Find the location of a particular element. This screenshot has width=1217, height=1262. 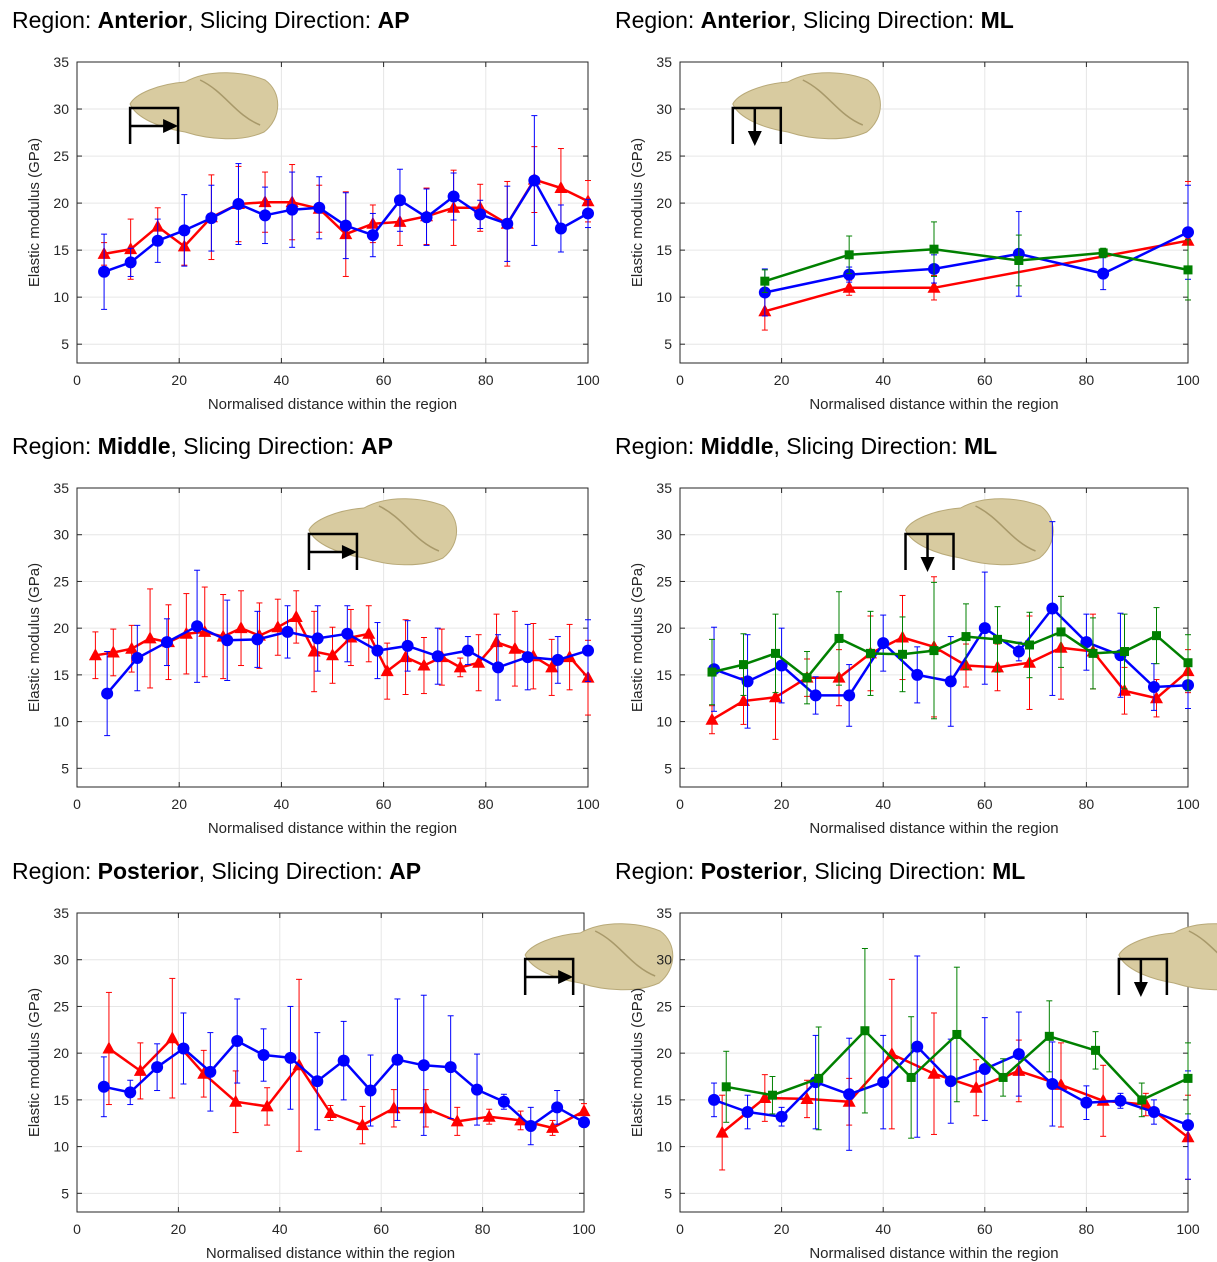

skull-ridge is located at coordinates (833, 102).